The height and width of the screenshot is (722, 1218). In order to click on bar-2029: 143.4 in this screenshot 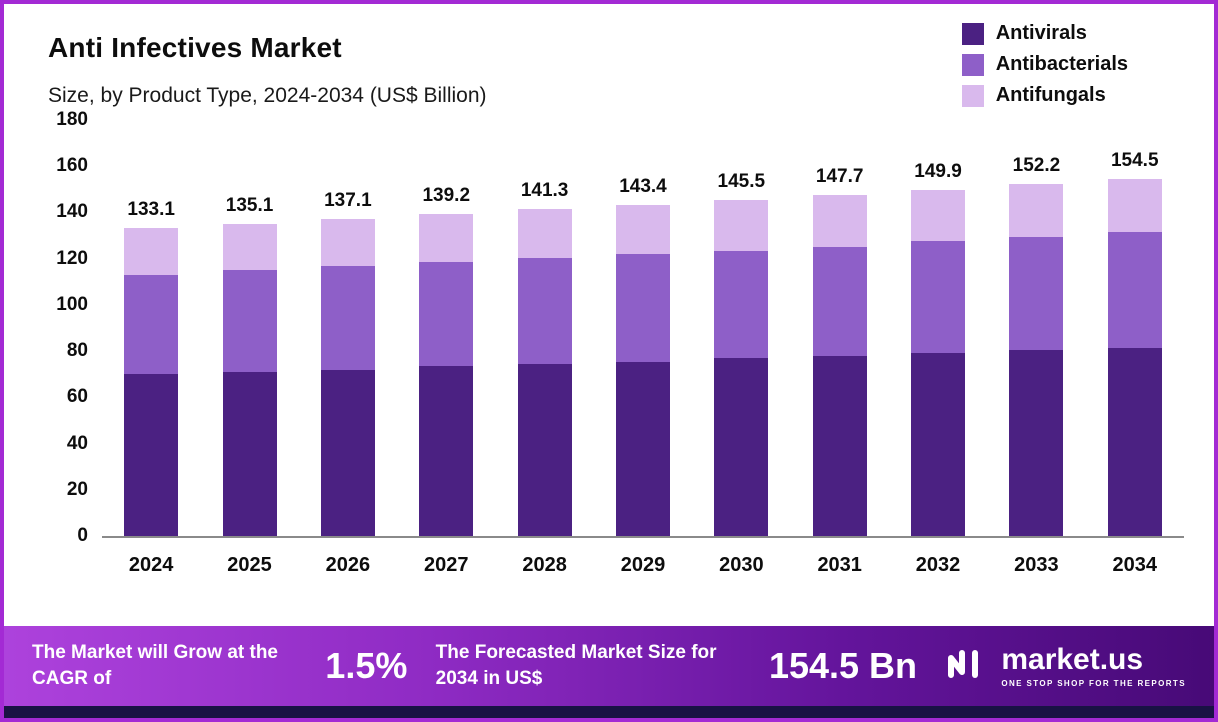, I will do `click(642, 355)`.